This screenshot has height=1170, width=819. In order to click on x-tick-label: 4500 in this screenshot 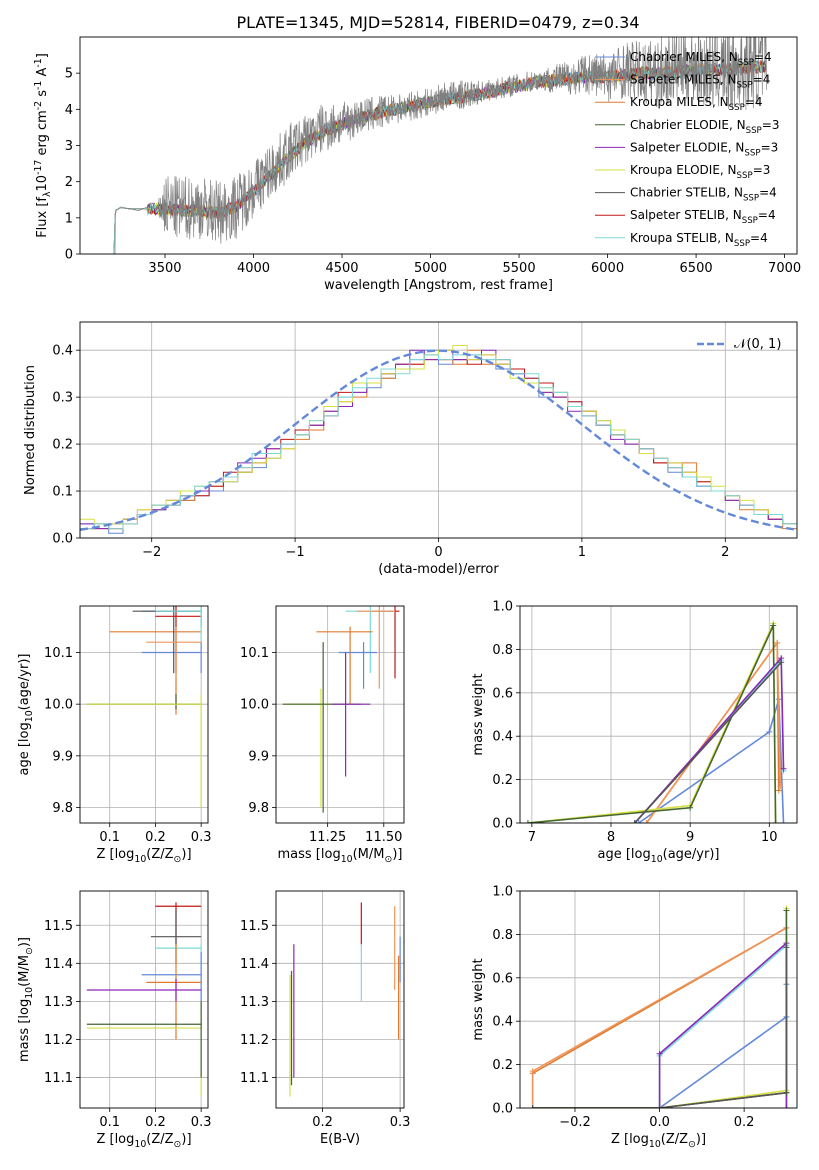, I will do `click(341, 268)`.